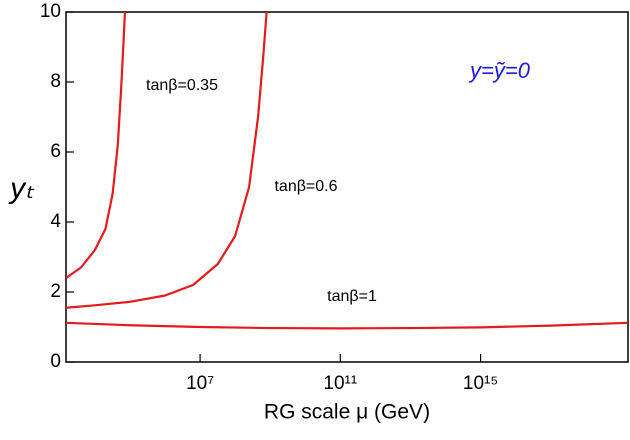 The image size is (630, 440). I want to click on annotation: tanβ=0.35, so click(182, 85).